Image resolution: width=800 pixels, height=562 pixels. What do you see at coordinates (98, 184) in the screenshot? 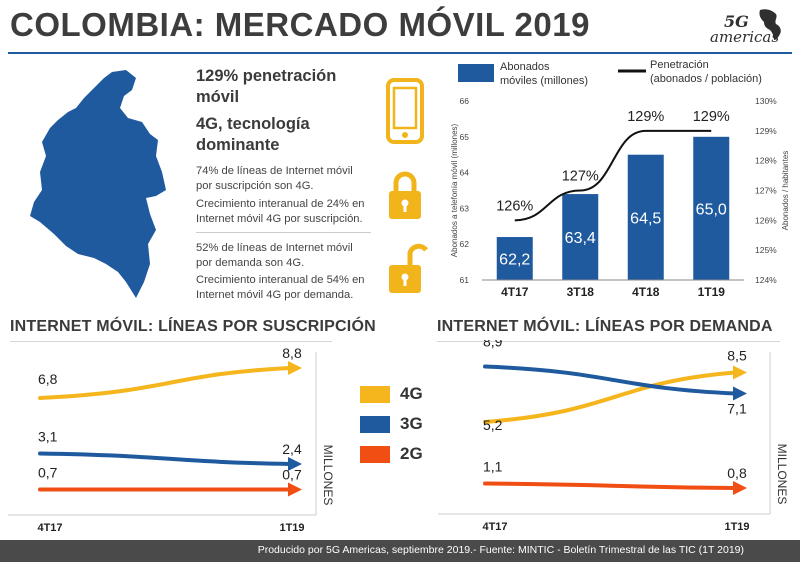
I see `colombia-map-icon` at bounding box center [98, 184].